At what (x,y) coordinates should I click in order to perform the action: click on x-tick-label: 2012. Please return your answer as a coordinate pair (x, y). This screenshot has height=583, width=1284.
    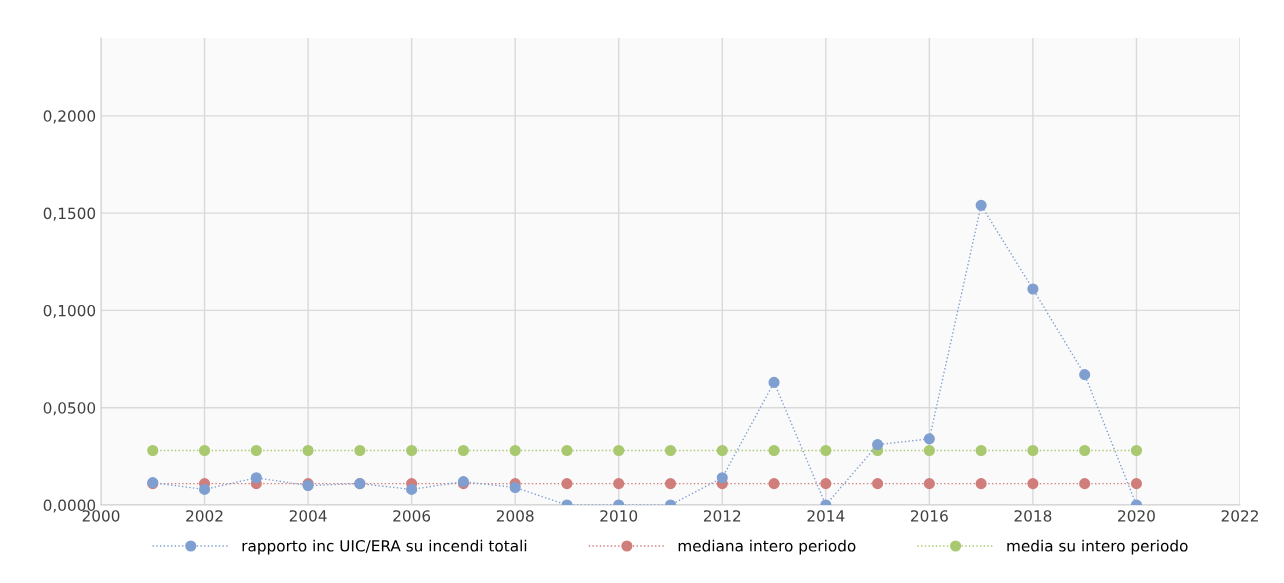
    Looking at the image, I should click on (722, 516).